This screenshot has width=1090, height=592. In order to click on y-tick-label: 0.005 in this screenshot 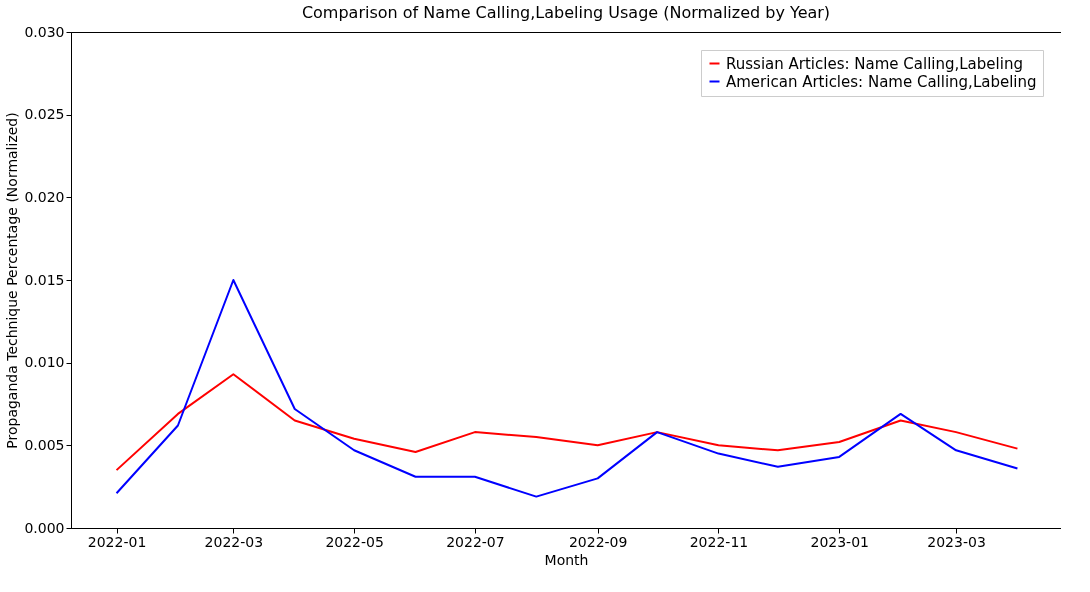, I will do `click(44, 444)`.